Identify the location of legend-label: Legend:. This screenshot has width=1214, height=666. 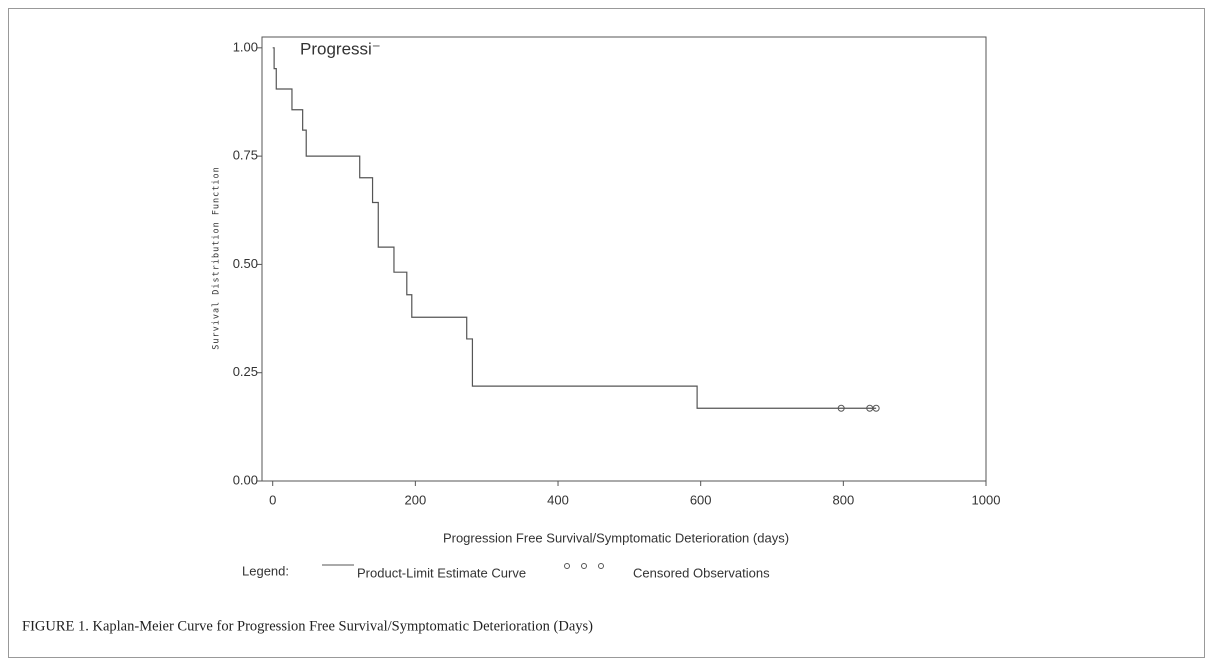
(265, 570).